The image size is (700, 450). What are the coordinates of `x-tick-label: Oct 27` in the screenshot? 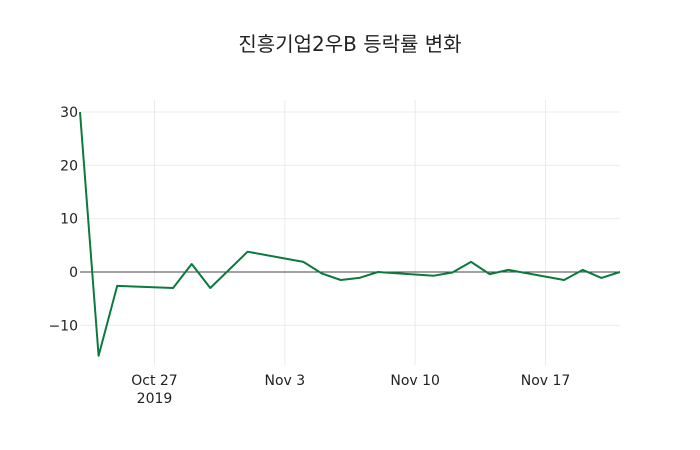 It's located at (154, 381).